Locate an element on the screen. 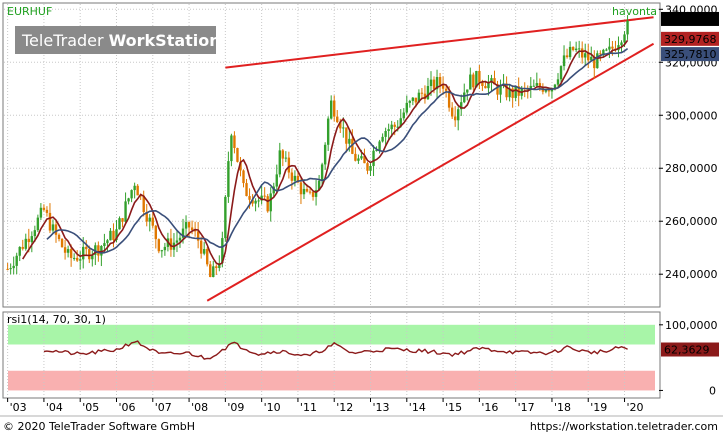 The width and height of the screenshot is (723, 435). last-price-tag-bg is located at coordinates (690, 18).